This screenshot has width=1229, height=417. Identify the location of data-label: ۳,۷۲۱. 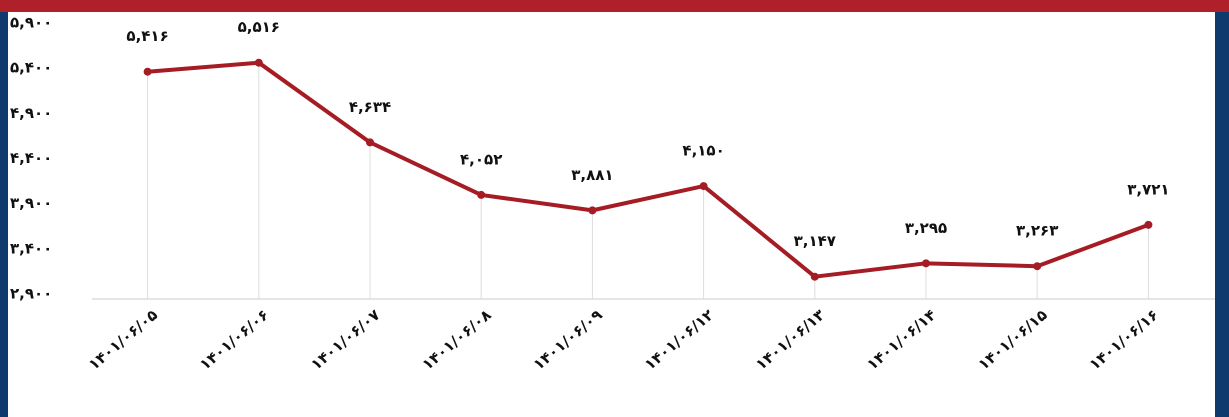
(1148, 189).